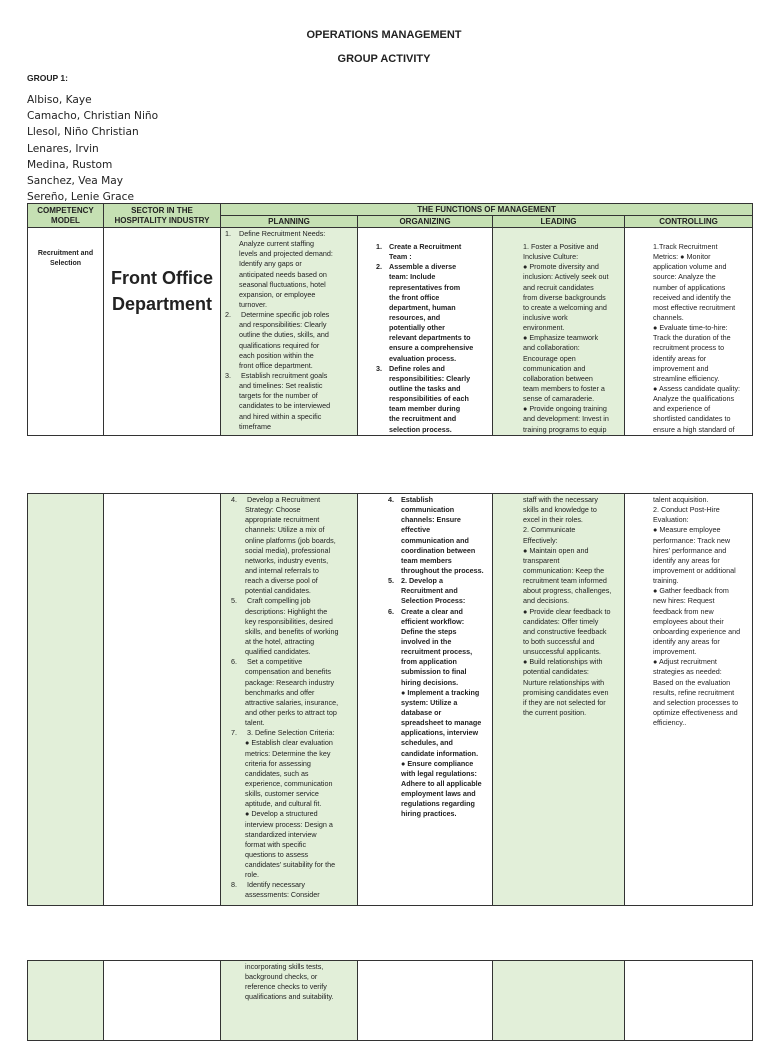 The height and width of the screenshot is (1041, 768). I want to click on organizing-line: involved in the, so click(426, 641).